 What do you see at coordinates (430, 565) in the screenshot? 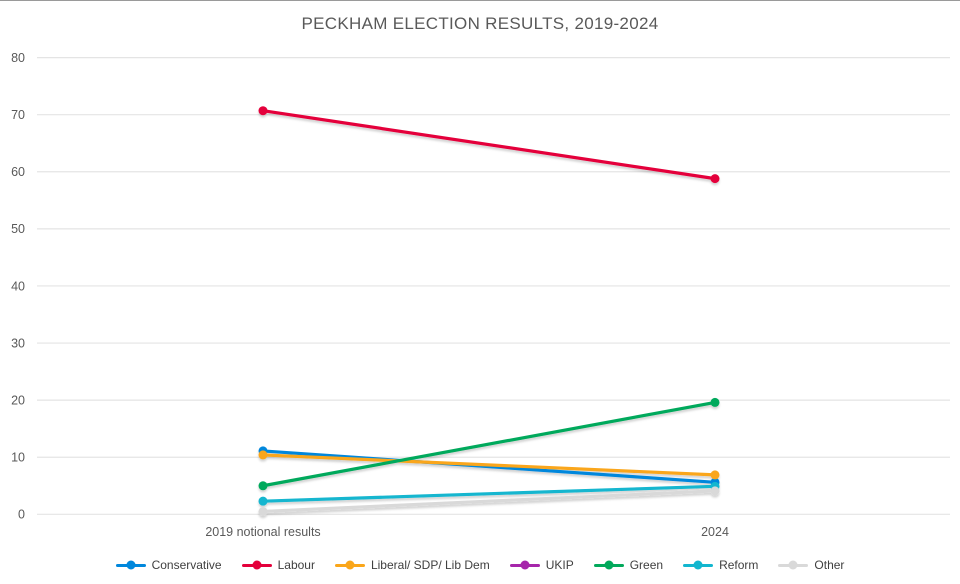
I see `legend-label-liberal-sdp-lib-dem: Liberal/ SDP/ Lib Dem` at bounding box center [430, 565].